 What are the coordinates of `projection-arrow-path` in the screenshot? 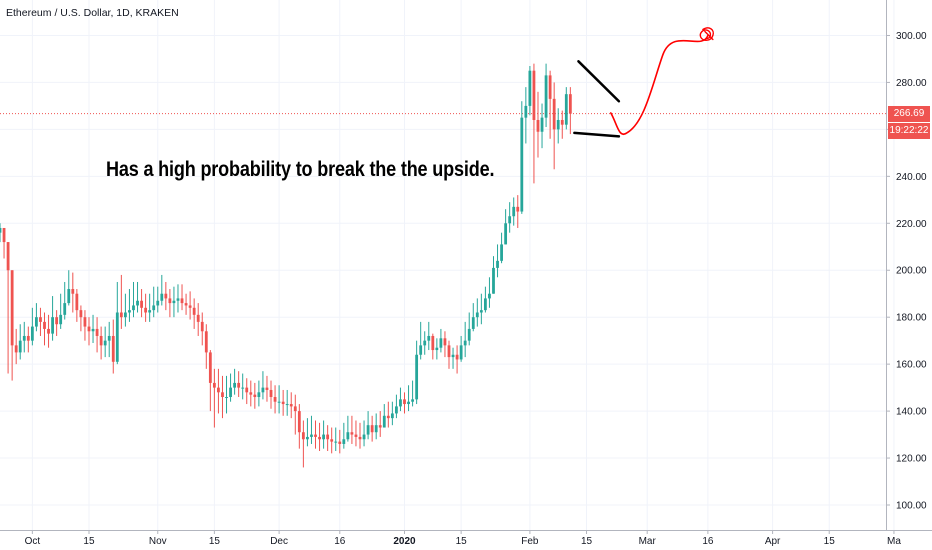 It's located at (659, 85).